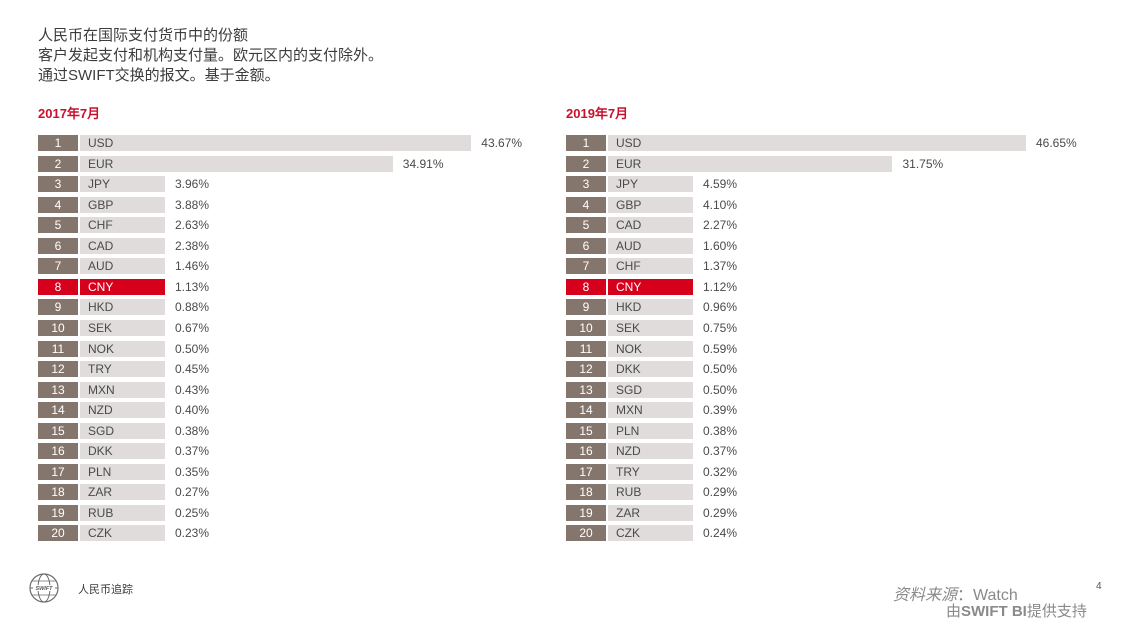 The width and height of the screenshot is (1124, 627). Describe the element at coordinates (423, 163) in the screenshot. I see `value-label: 34.91%` at that location.